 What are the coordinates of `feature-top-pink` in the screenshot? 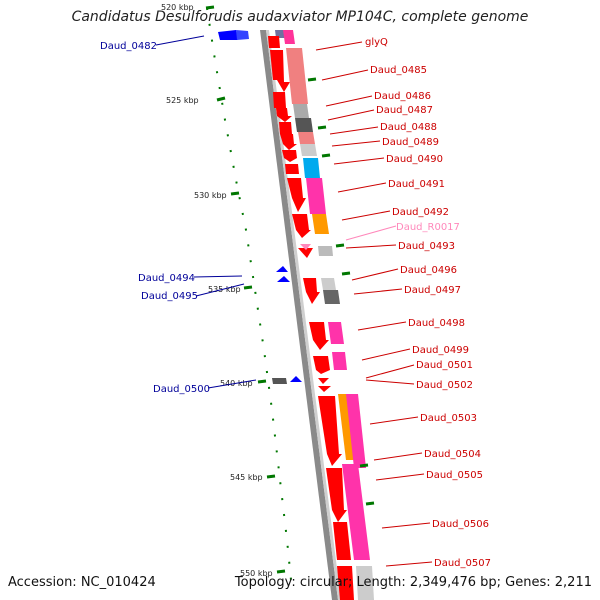 It's located at (289, 37).